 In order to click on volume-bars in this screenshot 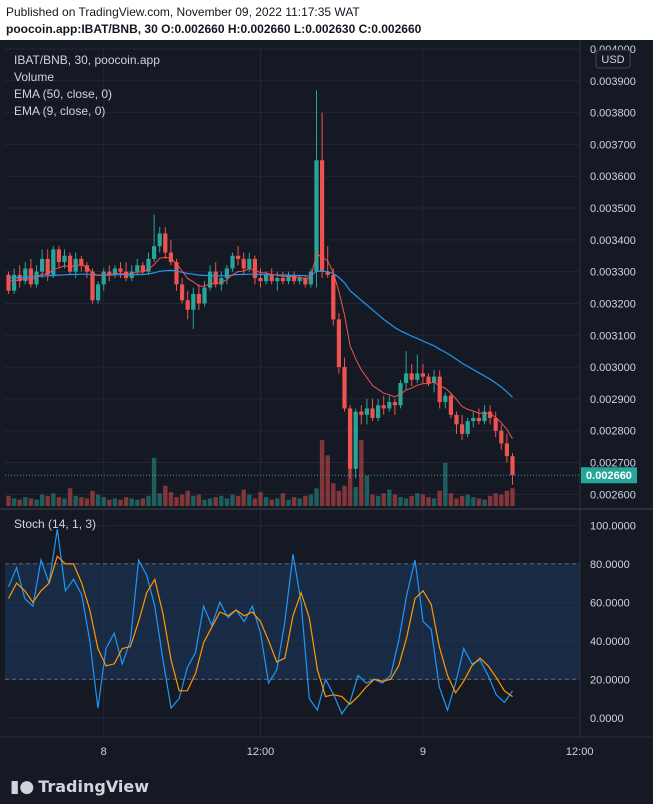, I will do `click(260, 458)`.